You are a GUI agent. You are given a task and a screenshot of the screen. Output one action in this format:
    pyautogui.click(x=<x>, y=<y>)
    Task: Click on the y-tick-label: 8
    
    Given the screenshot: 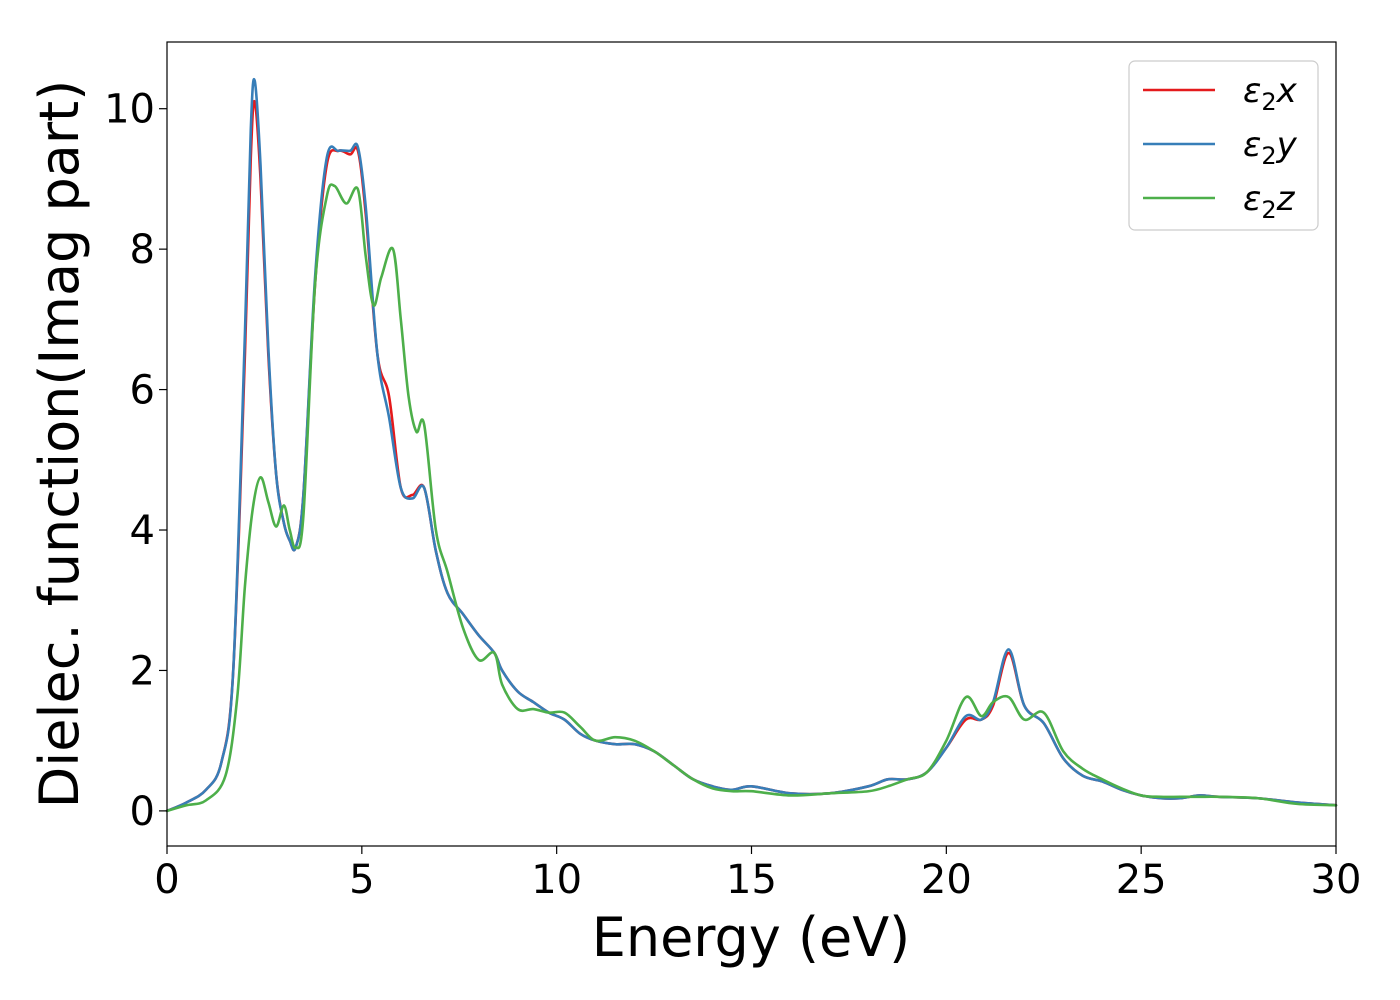 What is the action you would take?
    pyautogui.click(x=142, y=250)
    